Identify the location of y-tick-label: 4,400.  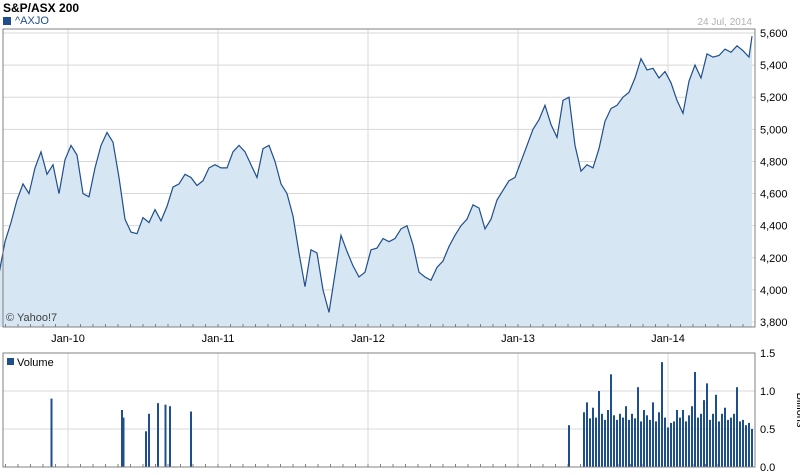
(774, 227).